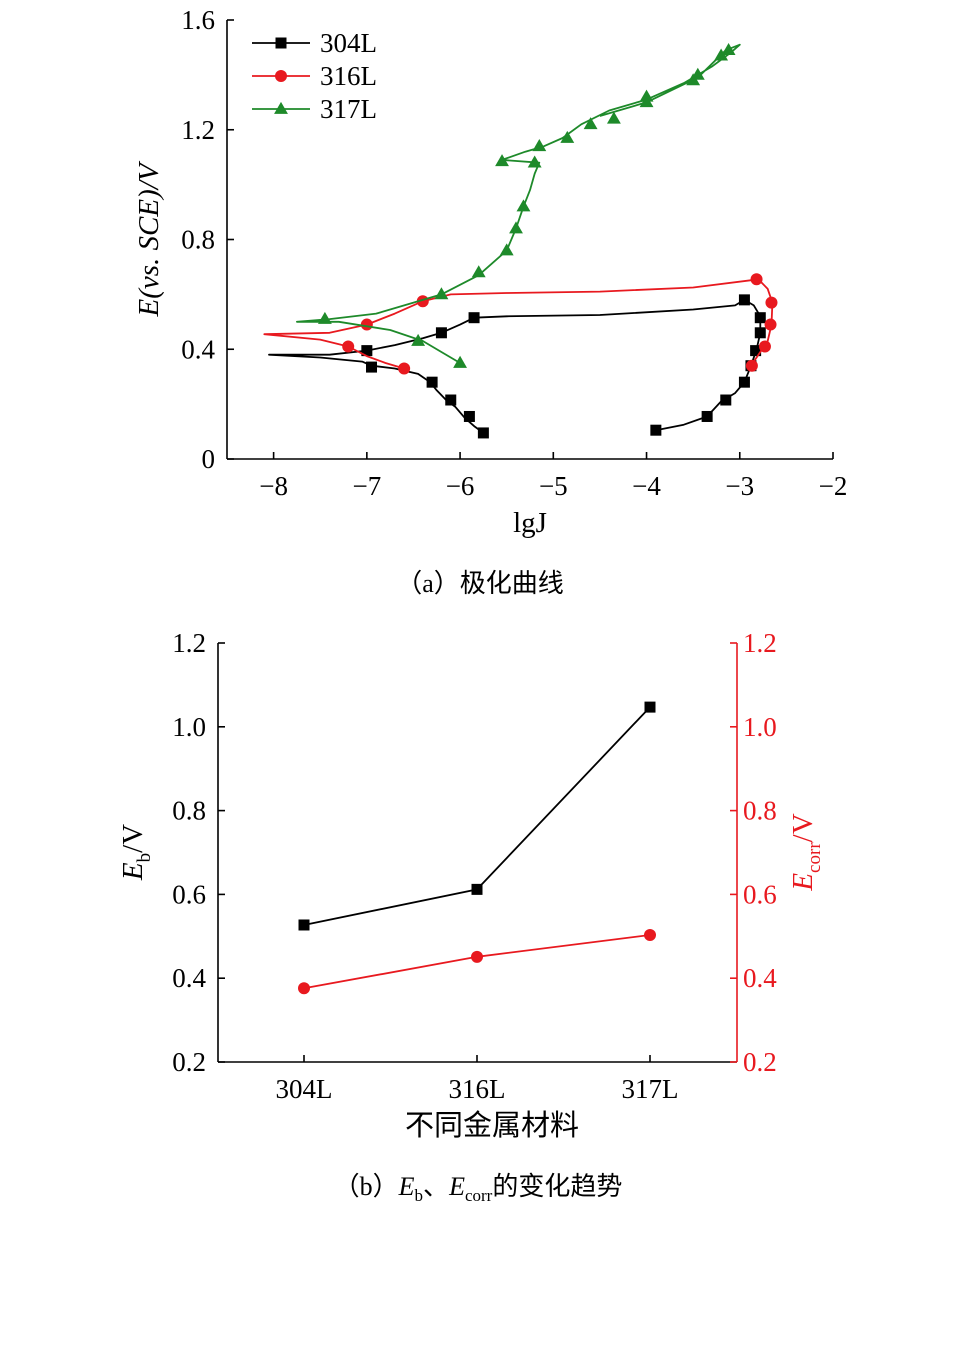 The height and width of the screenshot is (1365, 963). What do you see at coordinates (806, 852) in the screenshot?
I see `chart-b-right-y-axis-title: Ecorr/V` at bounding box center [806, 852].